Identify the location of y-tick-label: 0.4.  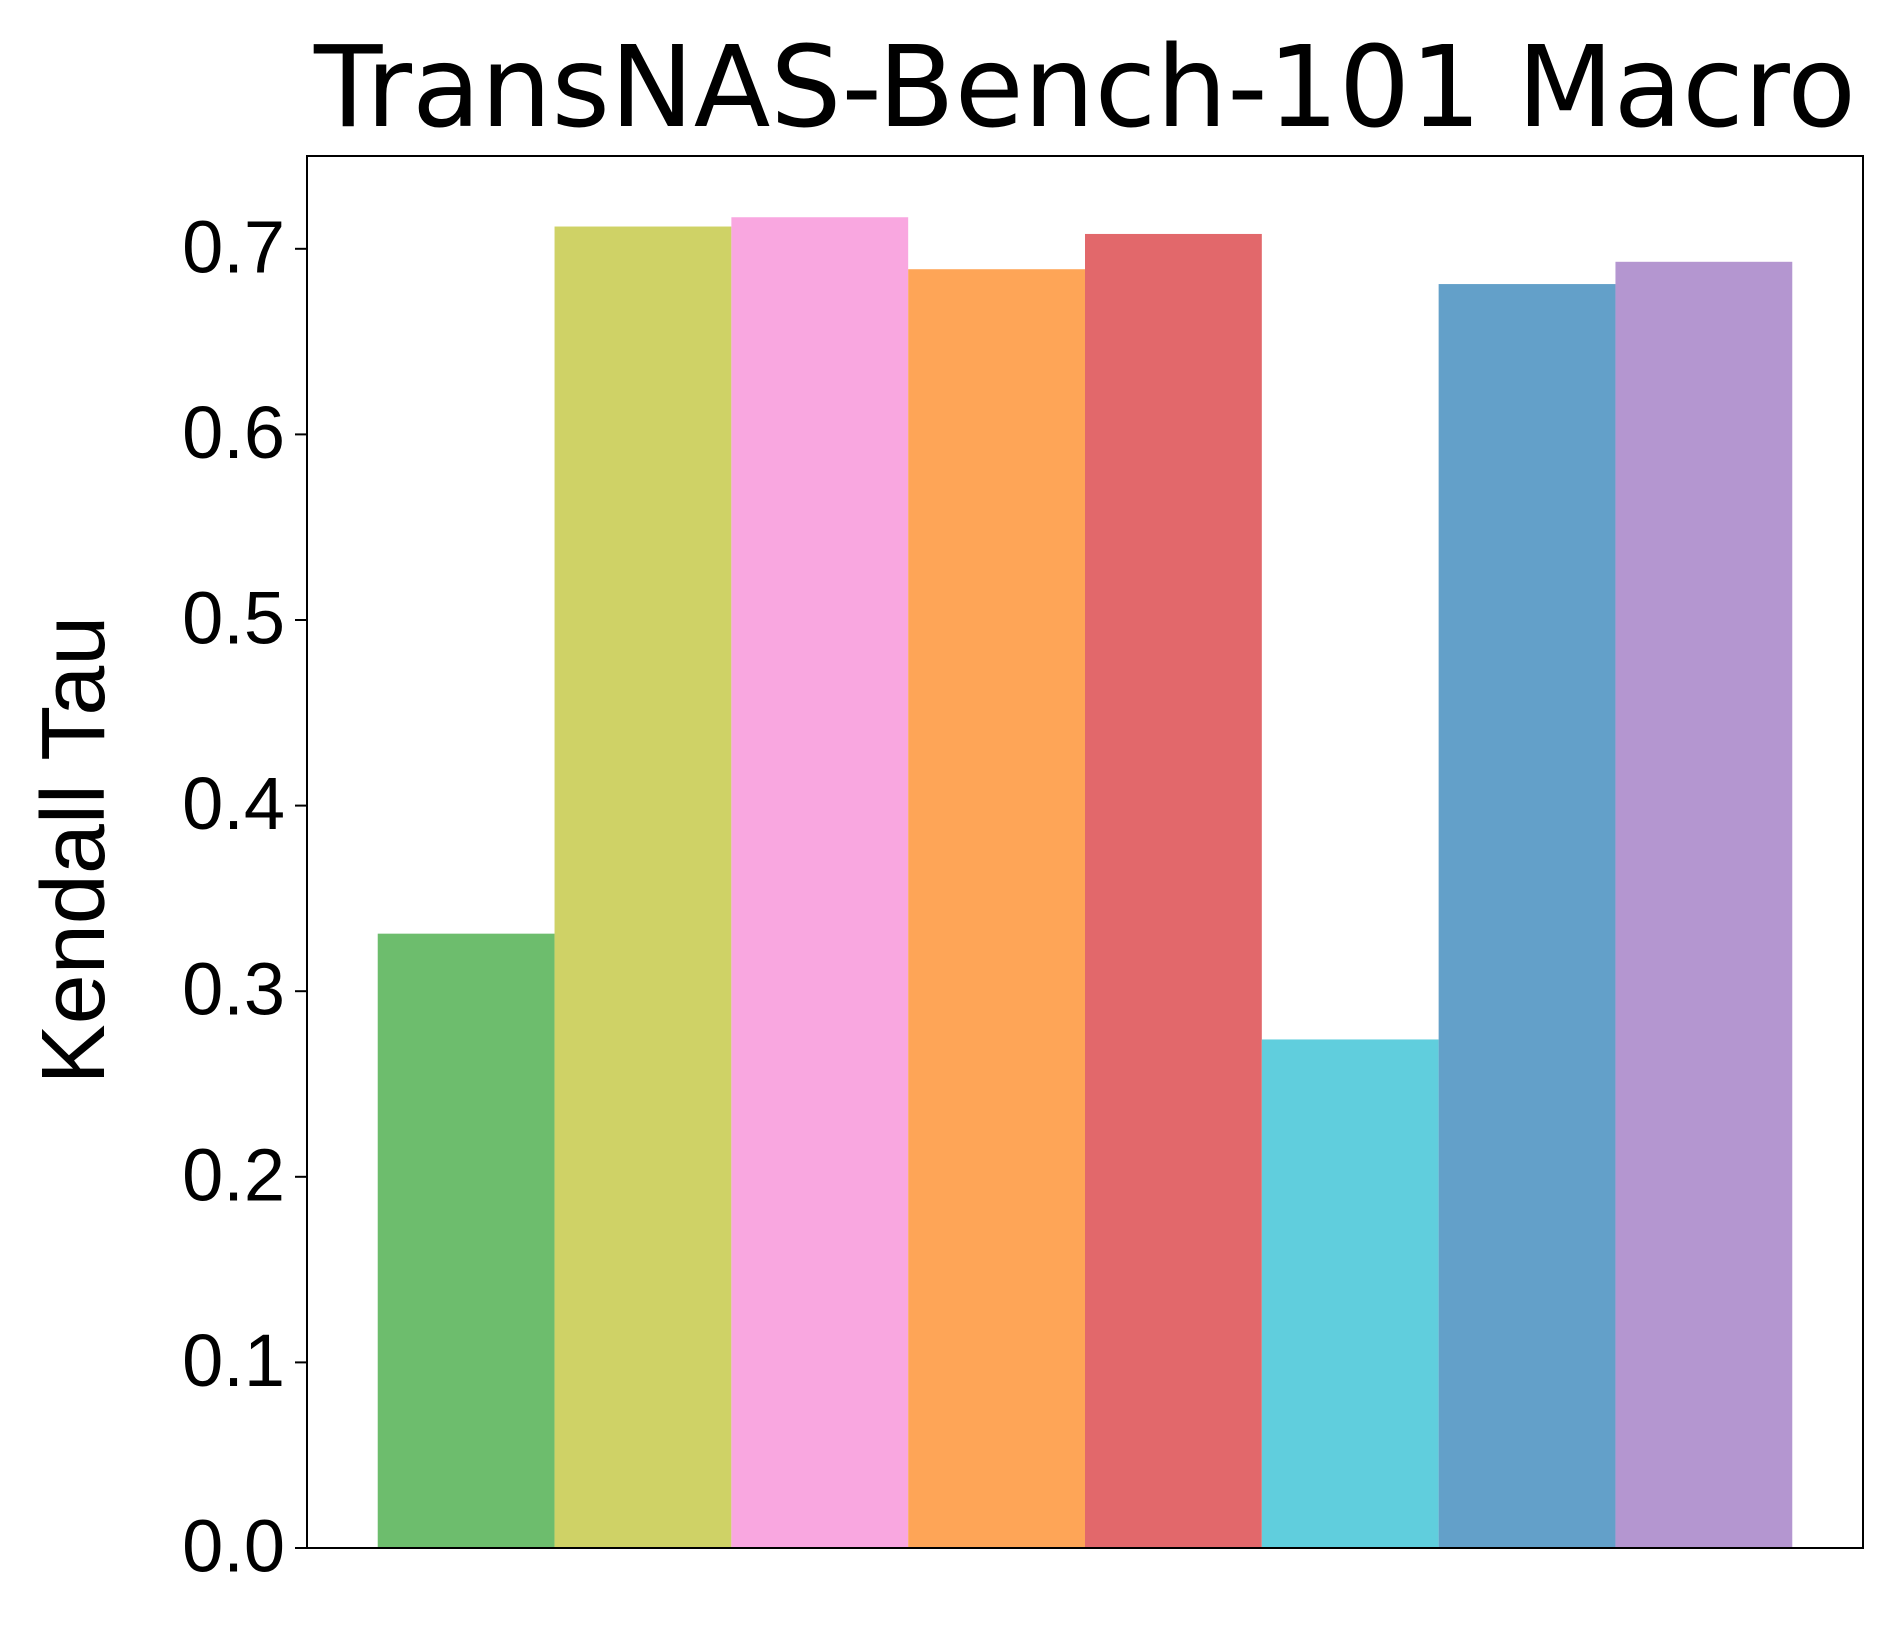
(233, 803).